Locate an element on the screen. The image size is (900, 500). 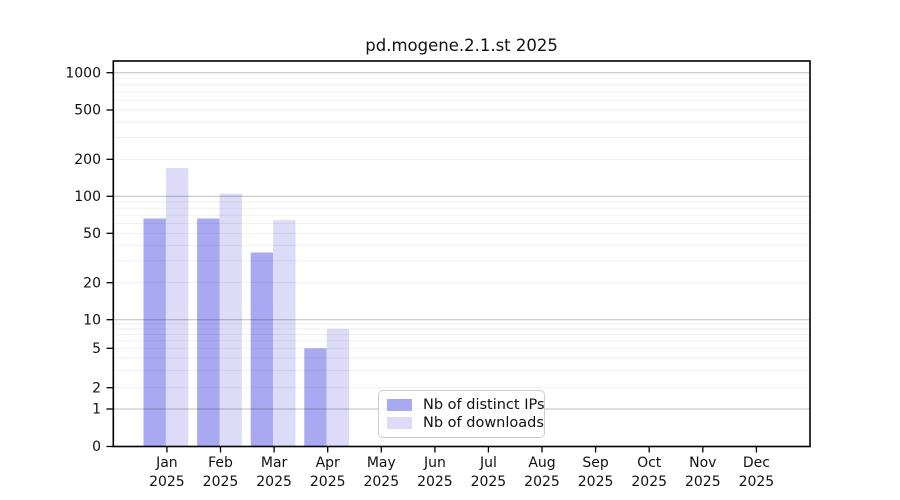
bar-jan-downloads is located at coordinates (177, 307).